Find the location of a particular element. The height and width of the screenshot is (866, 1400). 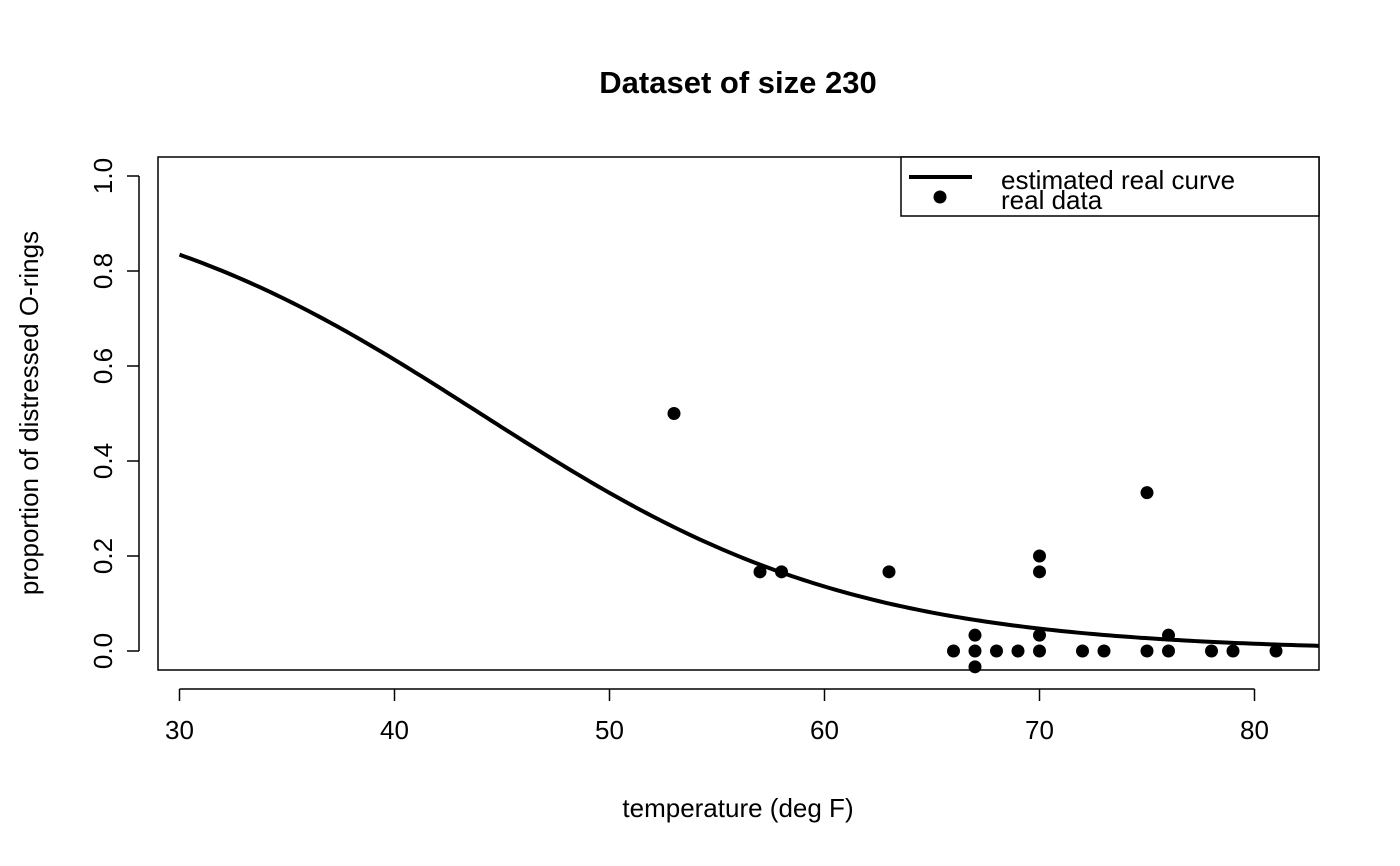

y-tick-label: 0.8 is located at coordinates (103, 271).